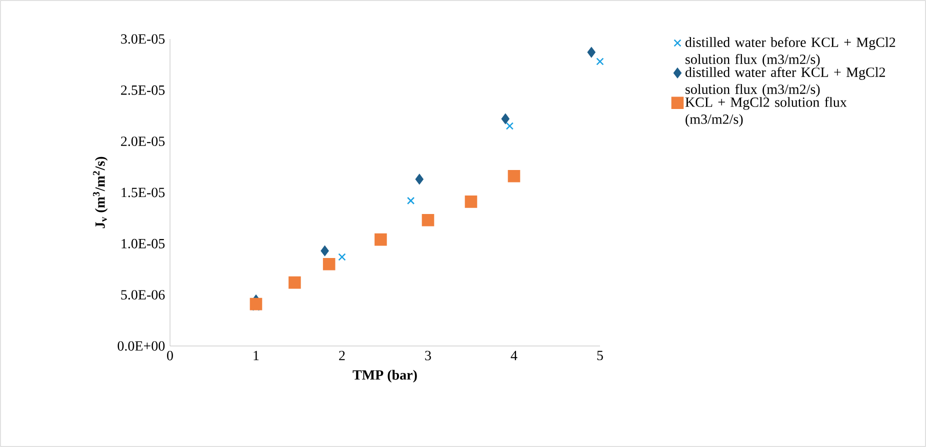  Describe the element at coordinates (514, 355) in the screenshot. I see `x-tick-label: 4` at that location.